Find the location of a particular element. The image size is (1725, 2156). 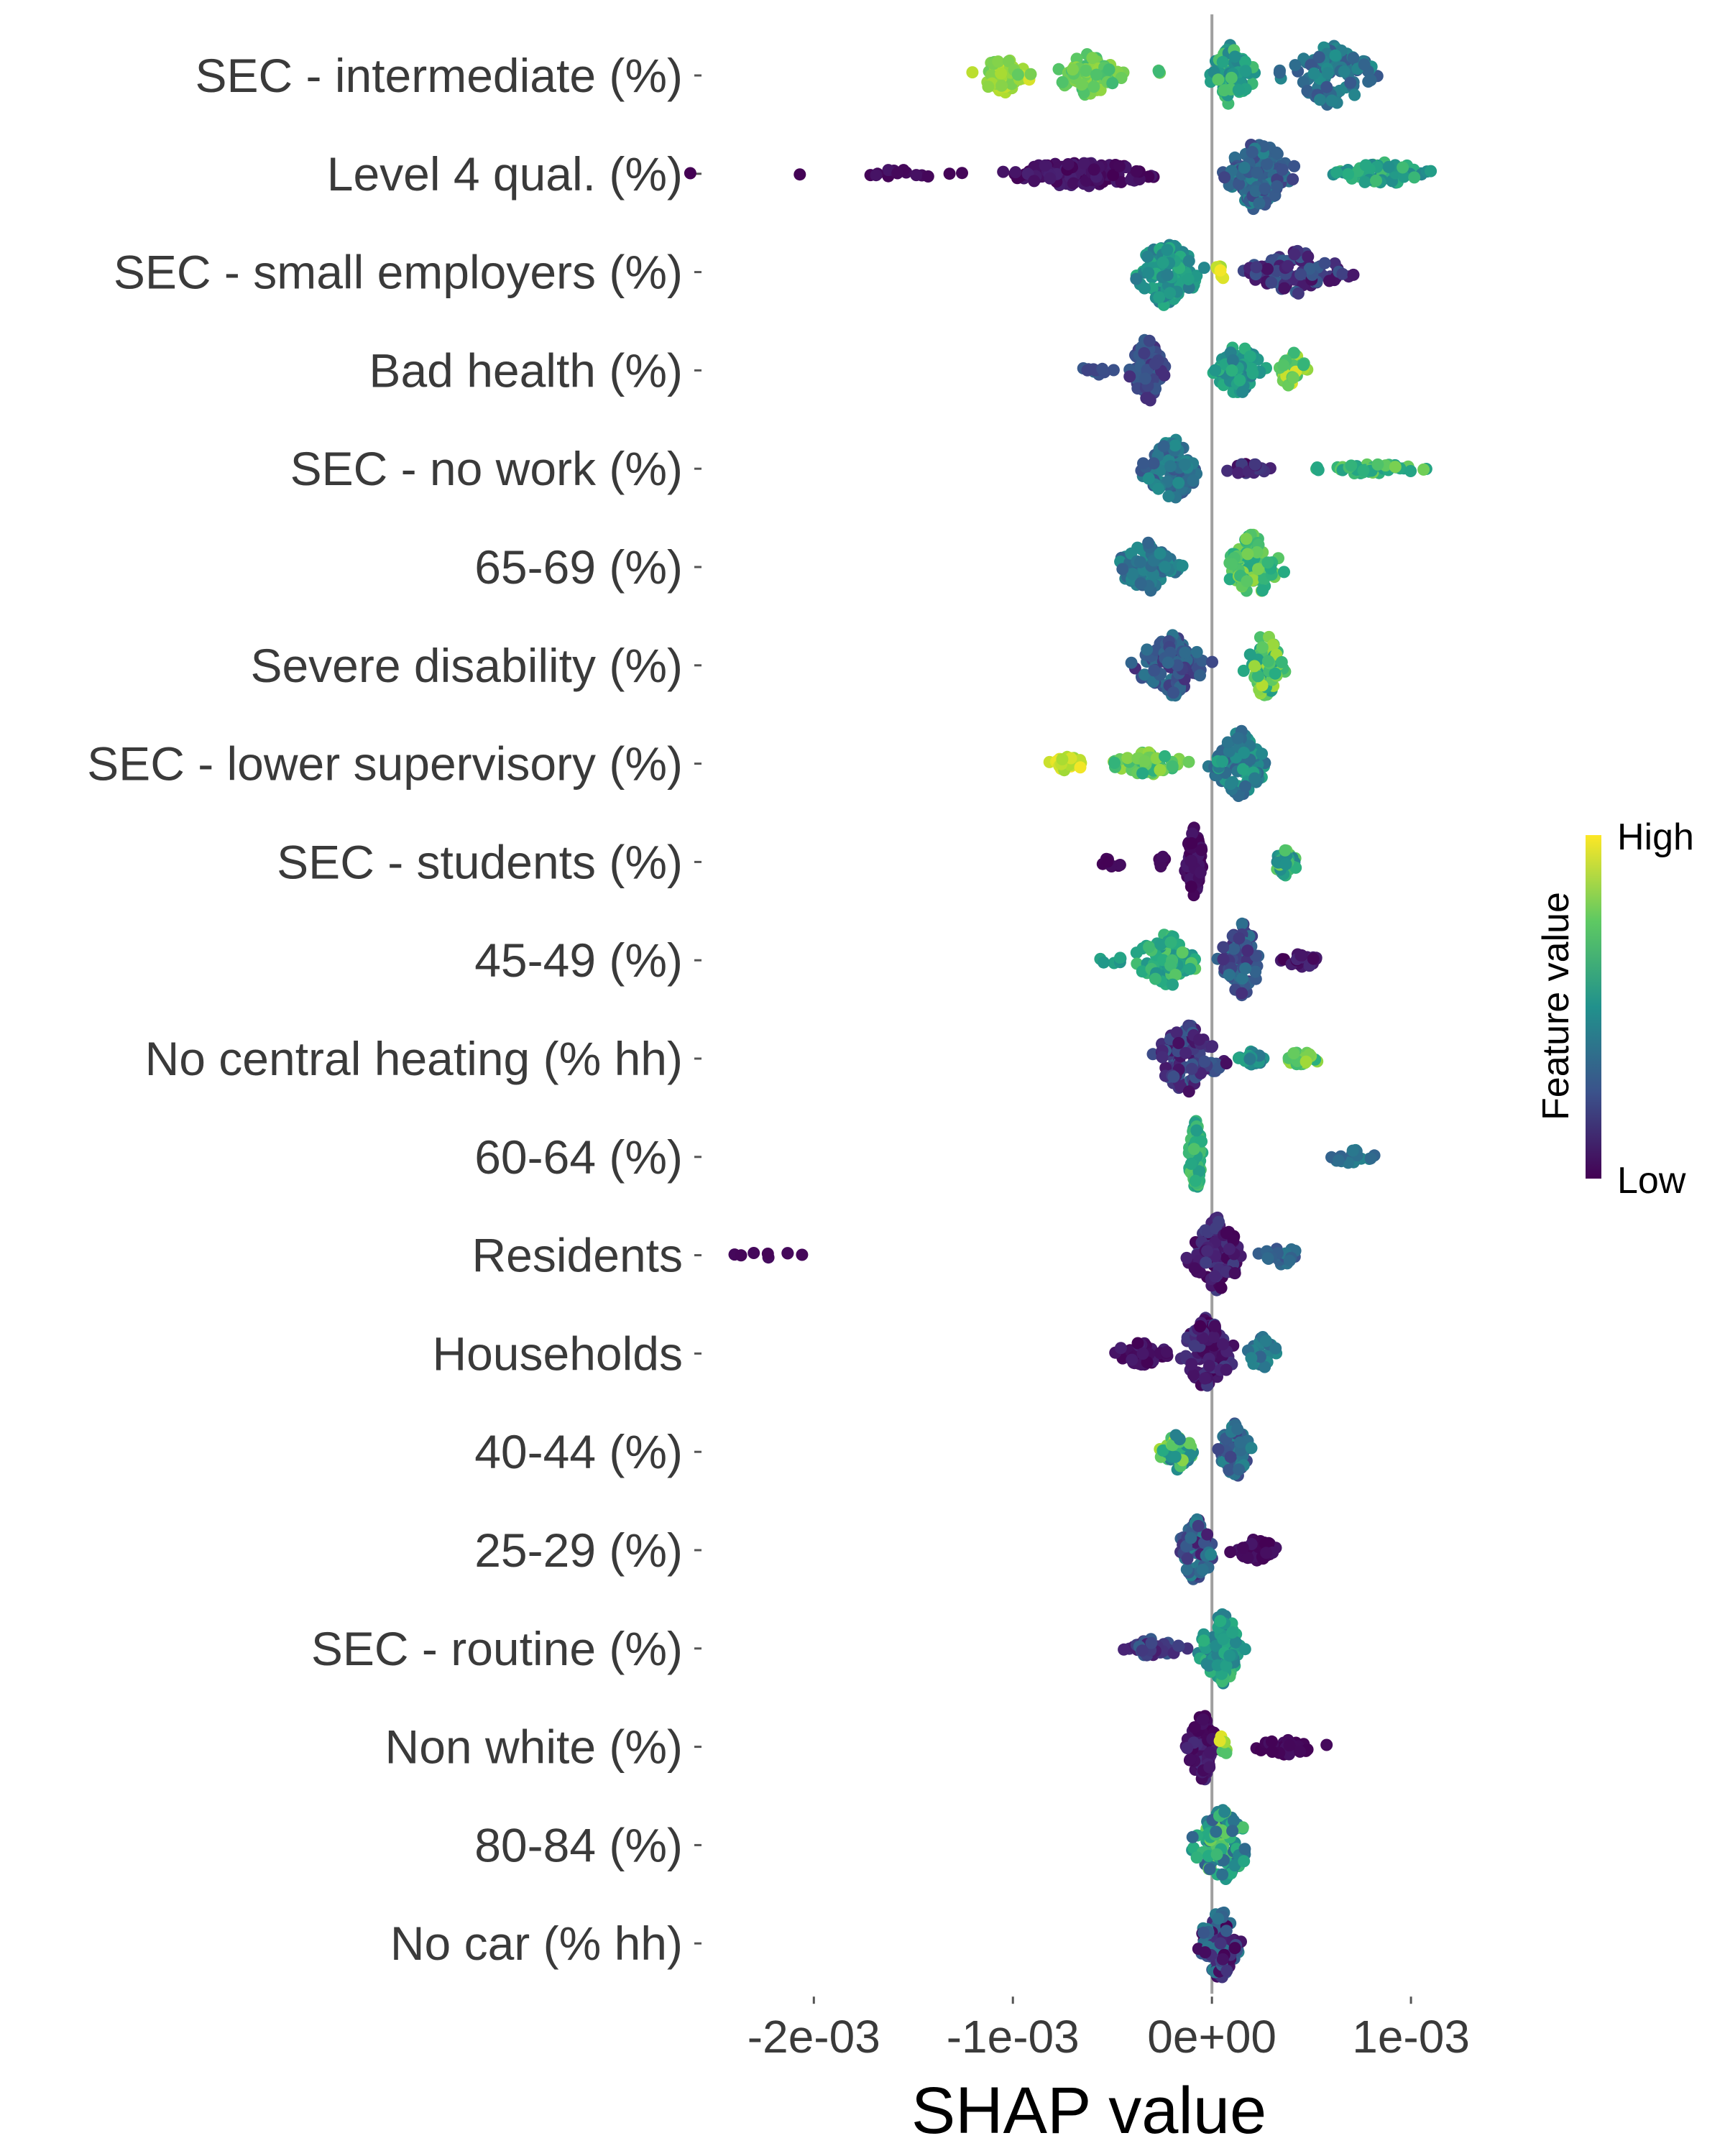

x-axis-ticks: -2e-03 -1e-03 0e+00 1e-03 is located at coordinates (1109, 2030).